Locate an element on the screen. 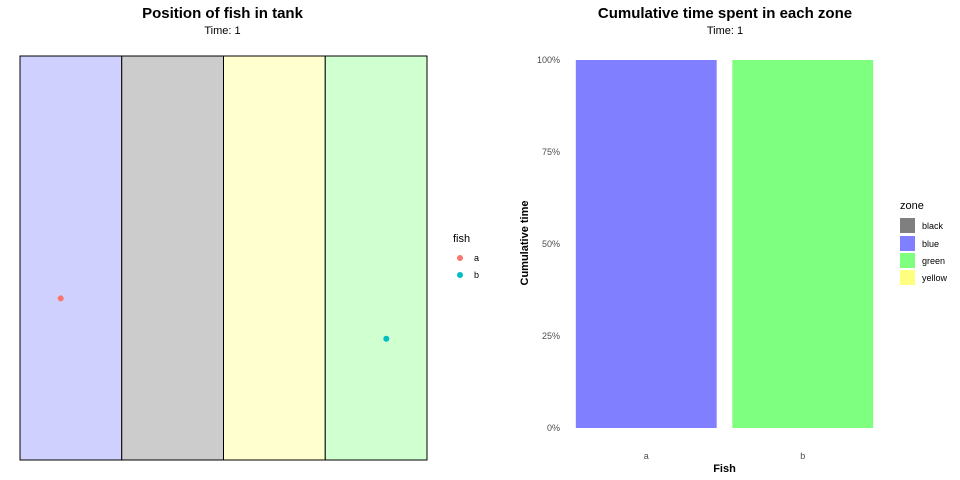 The height and width of the screenshot is (480, 960). y-tick-label: 25% is located at coordinates (551, 336).